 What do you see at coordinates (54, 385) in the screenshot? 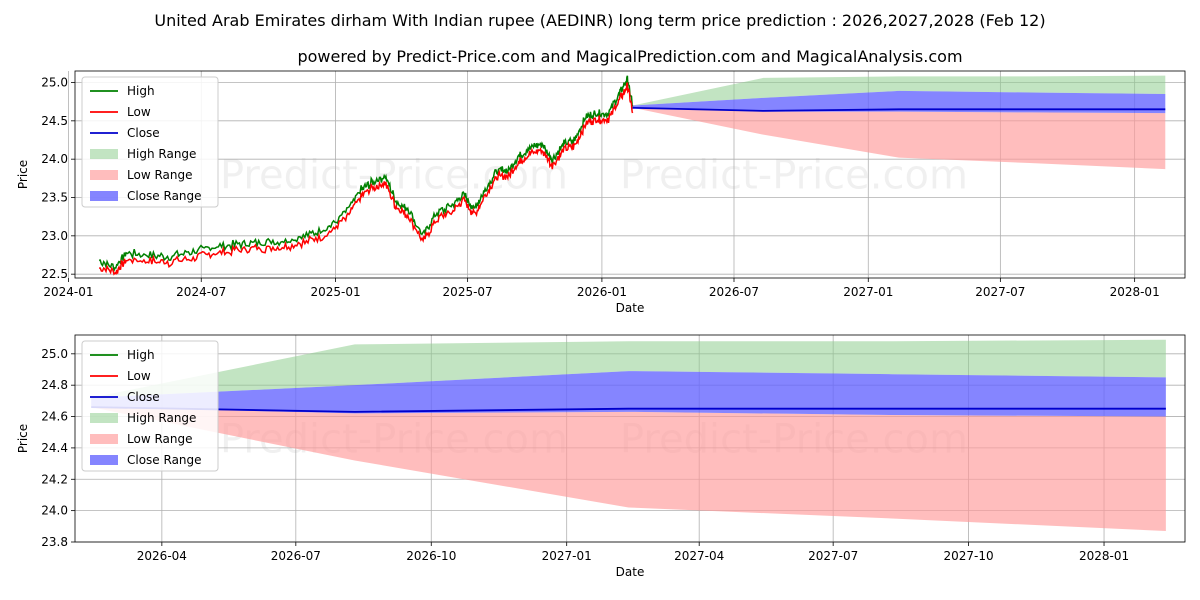
I see `y-tick-label: 24.8` at bounding box center [54, 385].